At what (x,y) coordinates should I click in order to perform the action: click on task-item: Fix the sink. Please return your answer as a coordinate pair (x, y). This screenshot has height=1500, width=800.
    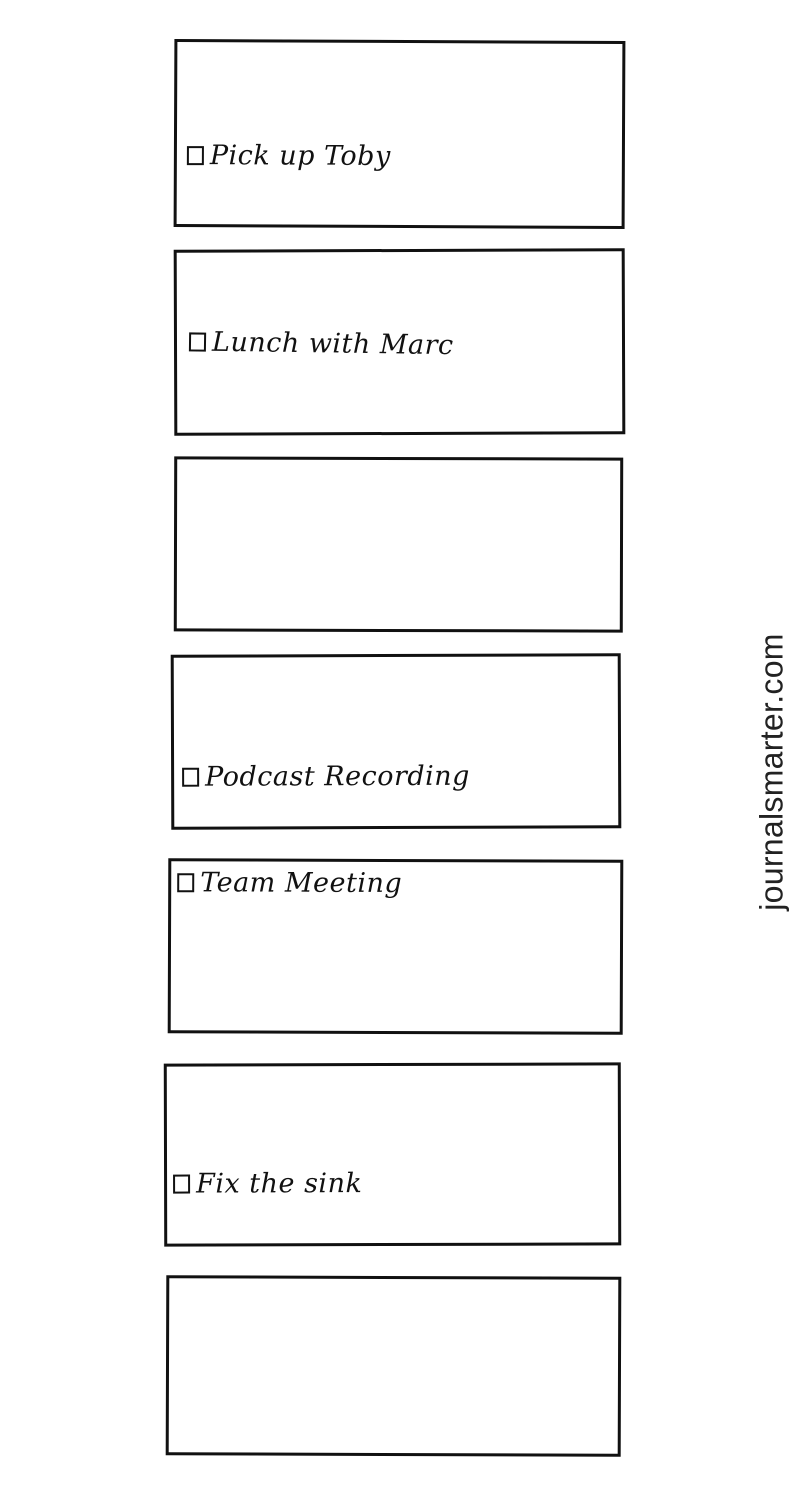
    Looking at the image, I should click on (268, 1184).